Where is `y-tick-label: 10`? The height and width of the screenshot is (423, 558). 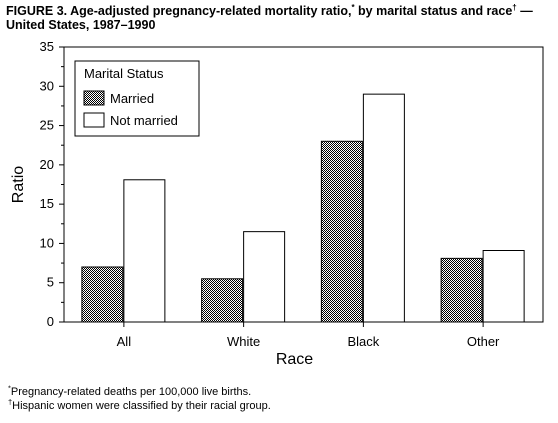
y-tick-label: 10 is located at coordinates (47, 242).